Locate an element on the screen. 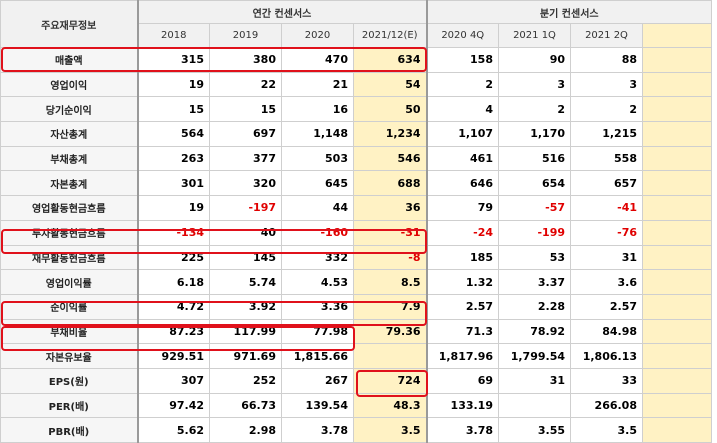 Image resolution: width=717 pixels, height=443 pixels. table-row: 투자활동현금흐름 -134 40 -160 -31 -24 -199 -76 is located at coordinates (356, 232).